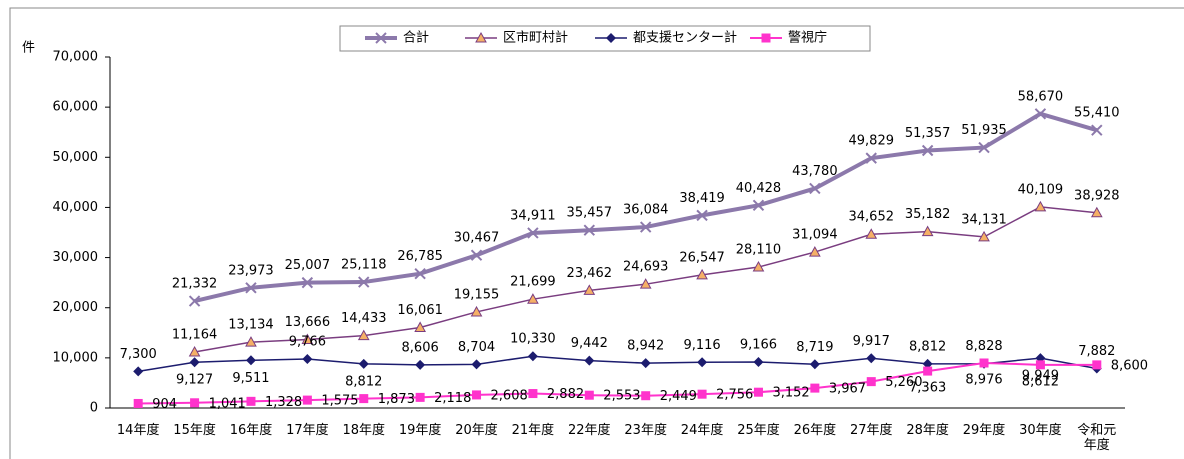 The width and height of the screenshot is (1184, 459). What do you see at coordinates (621, 396) in the screenshot?
I see `data-label: 2,553` at bounding box center [621, 396].